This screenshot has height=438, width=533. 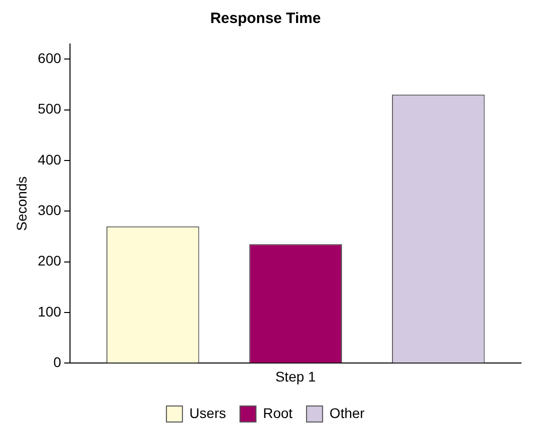 I want to click on chart-title: Response Time, so click(x=265, y=19).